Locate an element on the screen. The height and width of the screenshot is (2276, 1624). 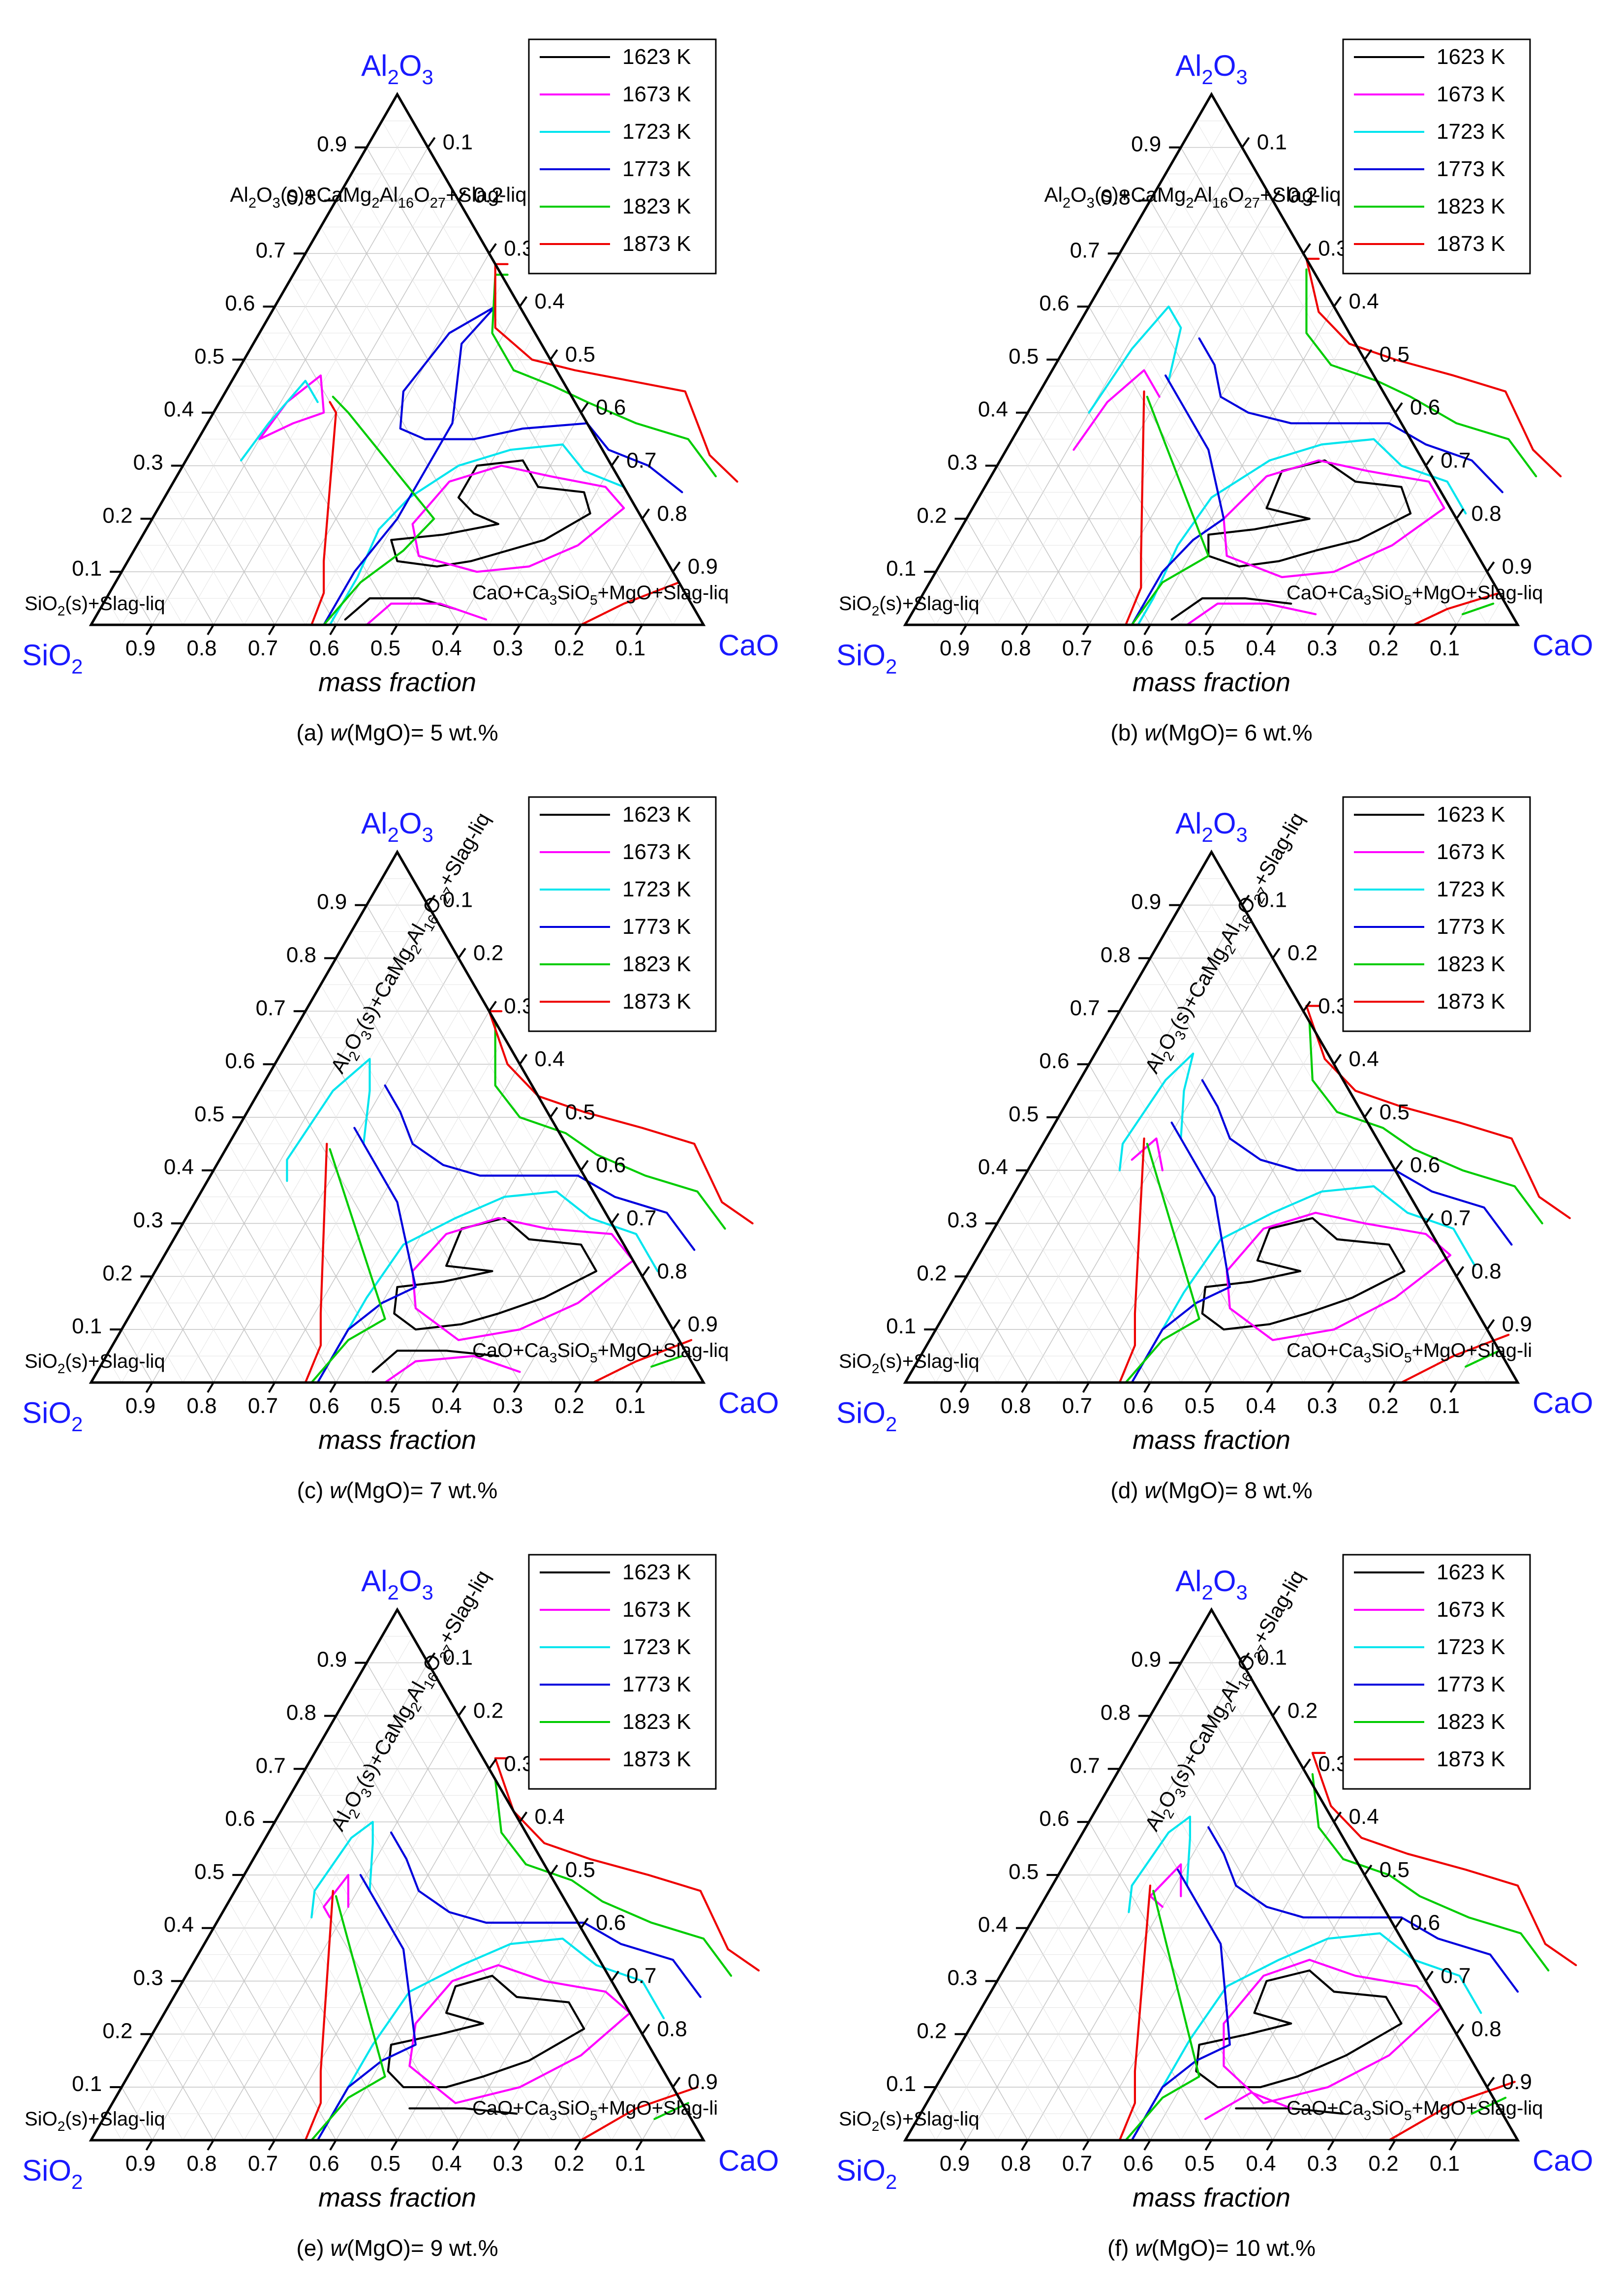
legend-label: 1673 K is located at coordinates (656, 852).